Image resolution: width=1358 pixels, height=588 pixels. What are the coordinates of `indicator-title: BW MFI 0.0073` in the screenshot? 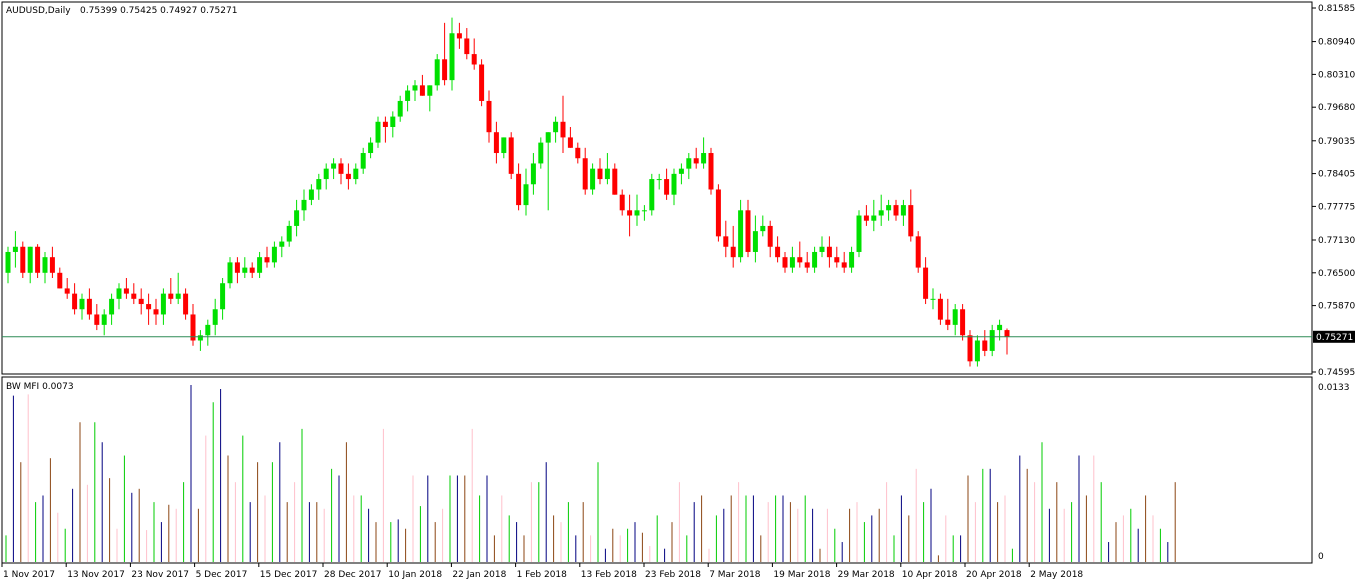 It's located at (40, 387).